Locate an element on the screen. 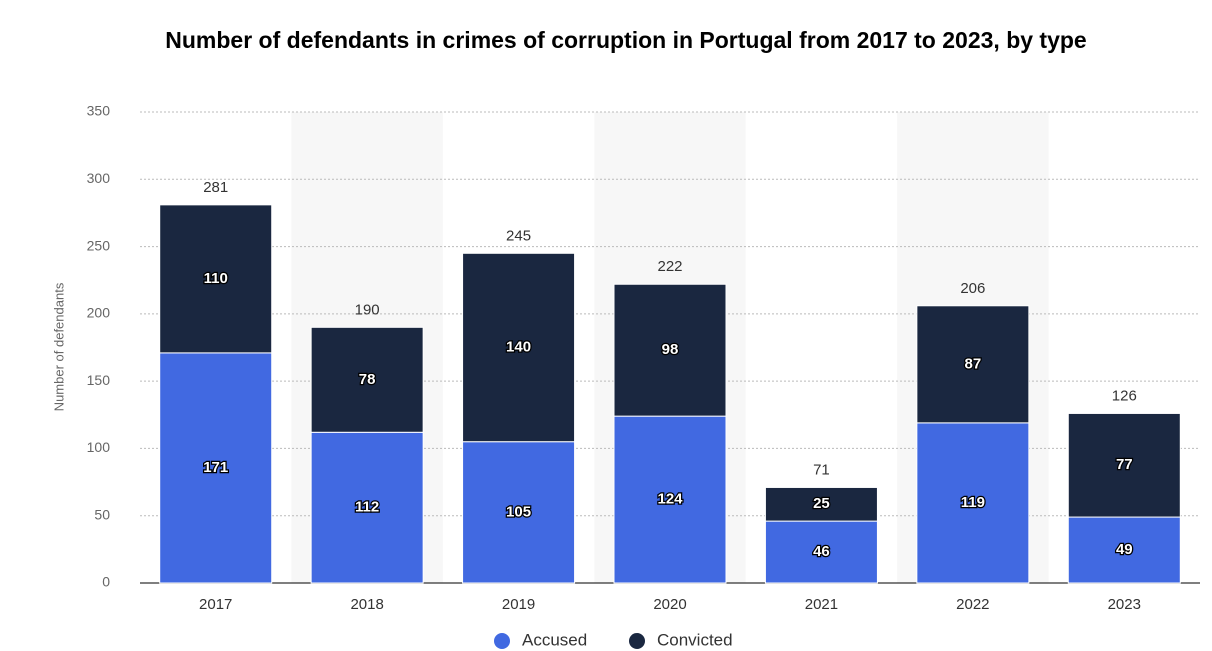 The width and height of the screenshot is (1212, 651). data-label: 119 is located at coordinates (973, 502).